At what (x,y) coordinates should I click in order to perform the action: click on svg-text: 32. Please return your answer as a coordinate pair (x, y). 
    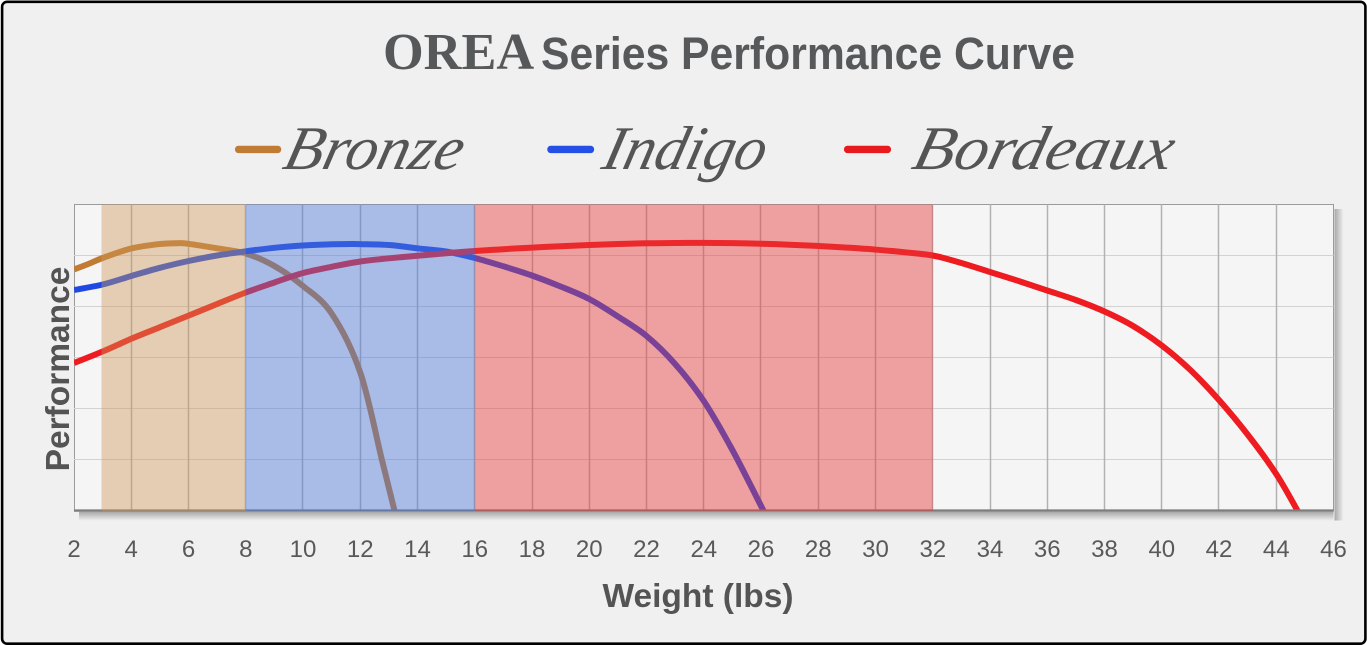
    Looking at the image, I should click on (932, 549).